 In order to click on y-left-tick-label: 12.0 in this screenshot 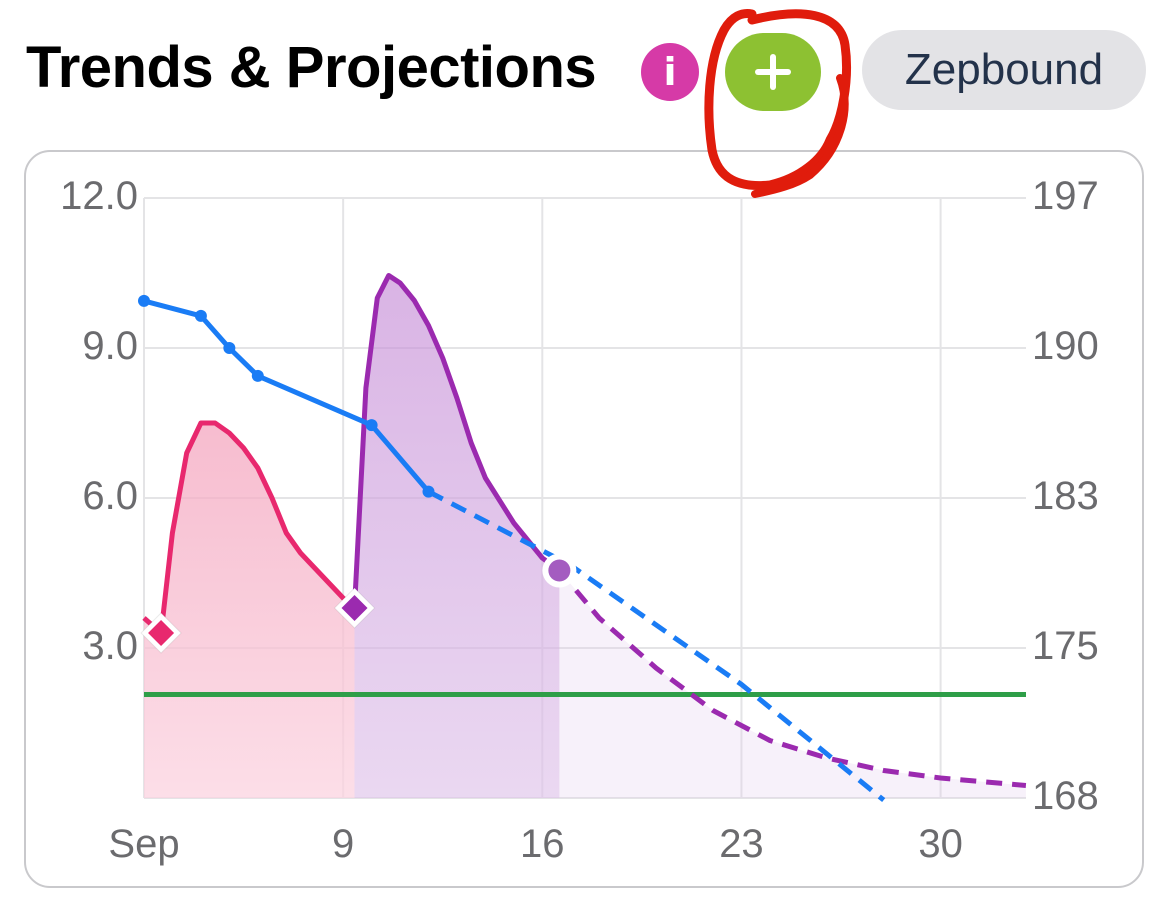, I will do `click(99, 196)`.